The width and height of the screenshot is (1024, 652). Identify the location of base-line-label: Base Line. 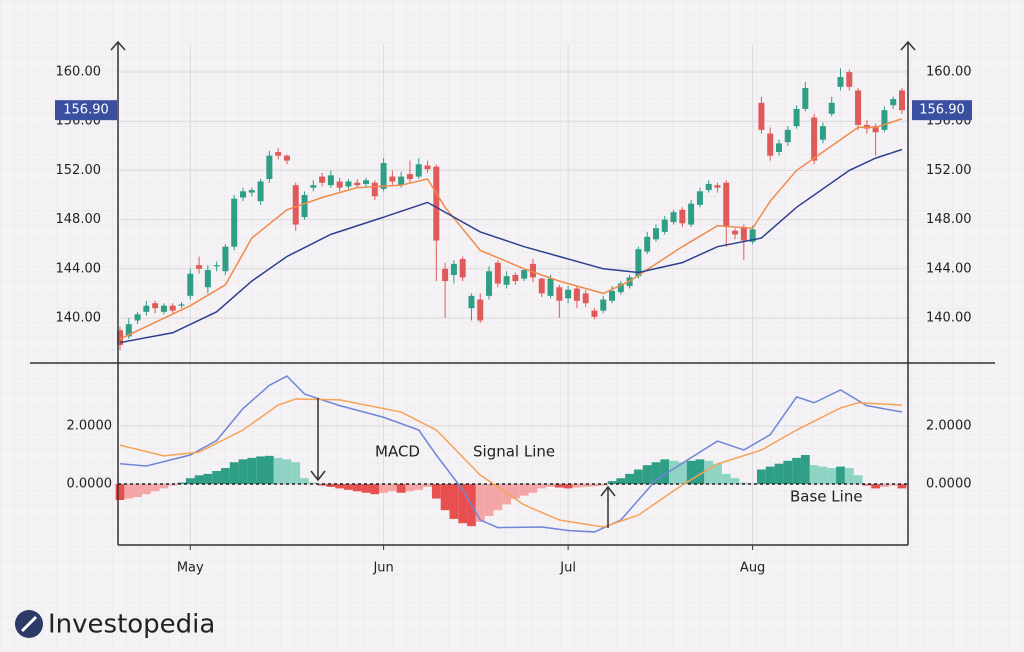
(826, 497).